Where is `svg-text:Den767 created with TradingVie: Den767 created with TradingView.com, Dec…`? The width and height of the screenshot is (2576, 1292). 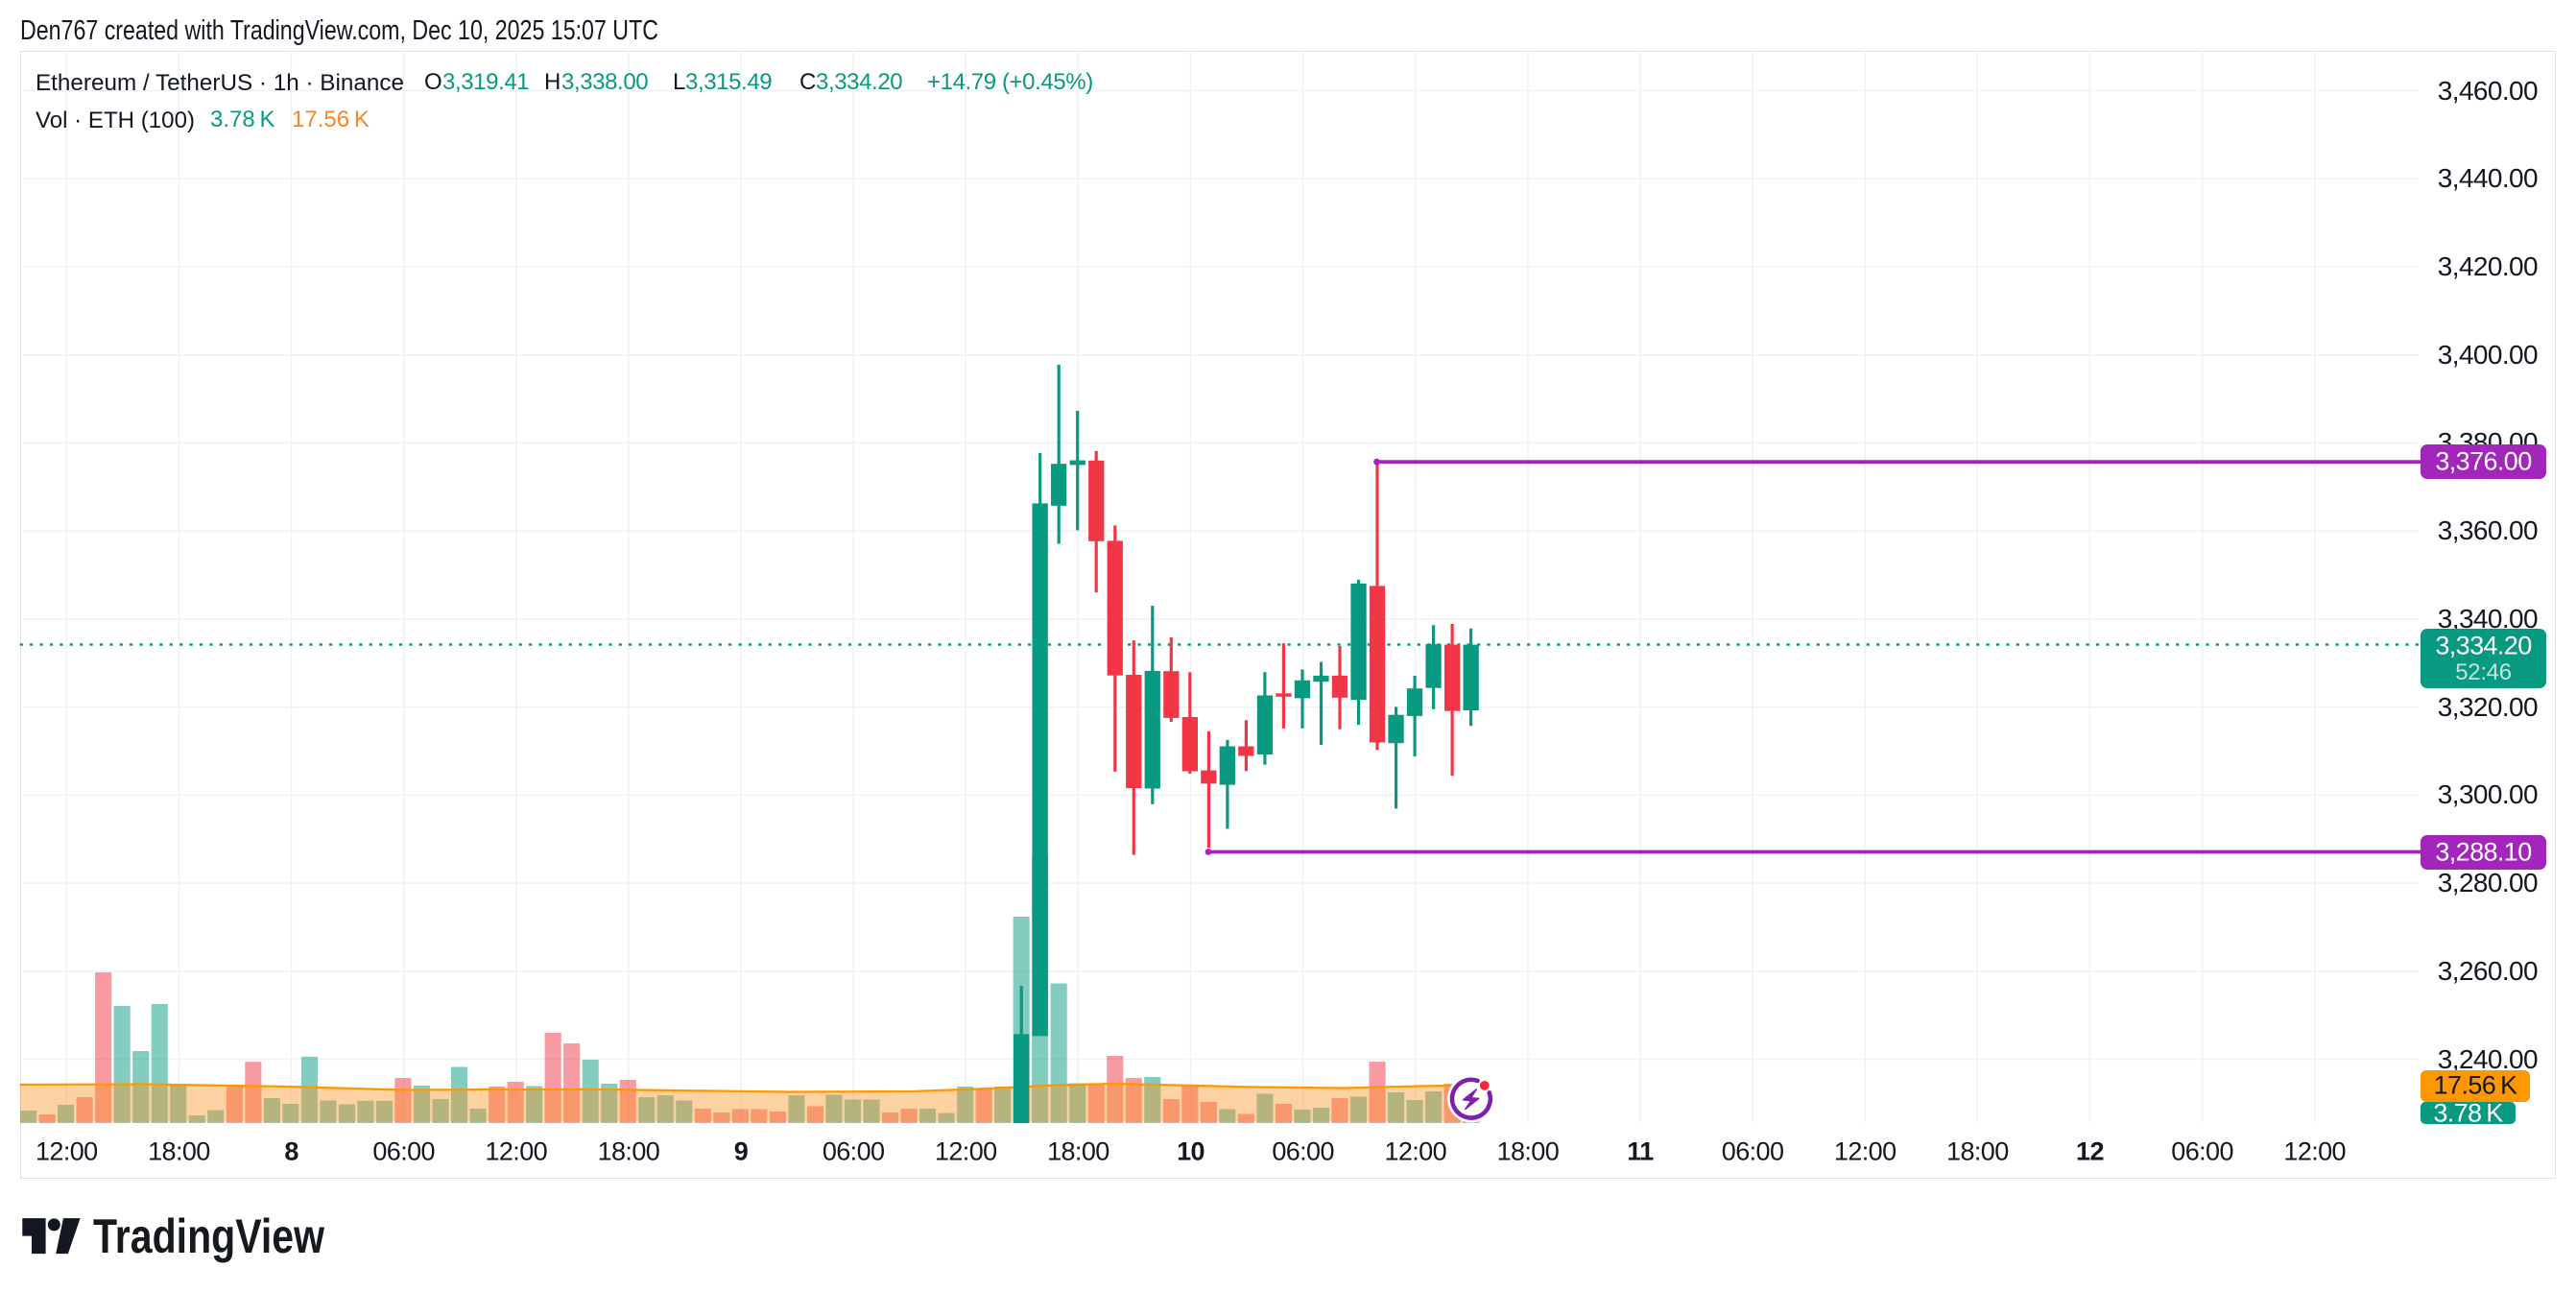
svg-text:Den767 created with TradingVie: Den767 created with TradingView.com, Dec… is located at coordinates (339, 30).